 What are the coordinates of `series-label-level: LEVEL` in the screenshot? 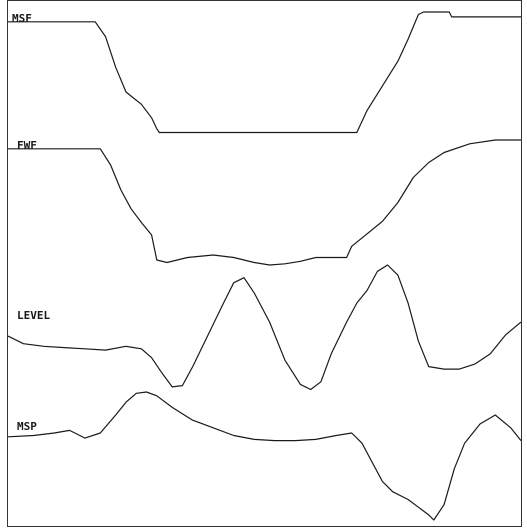 It's located at (33, 315).